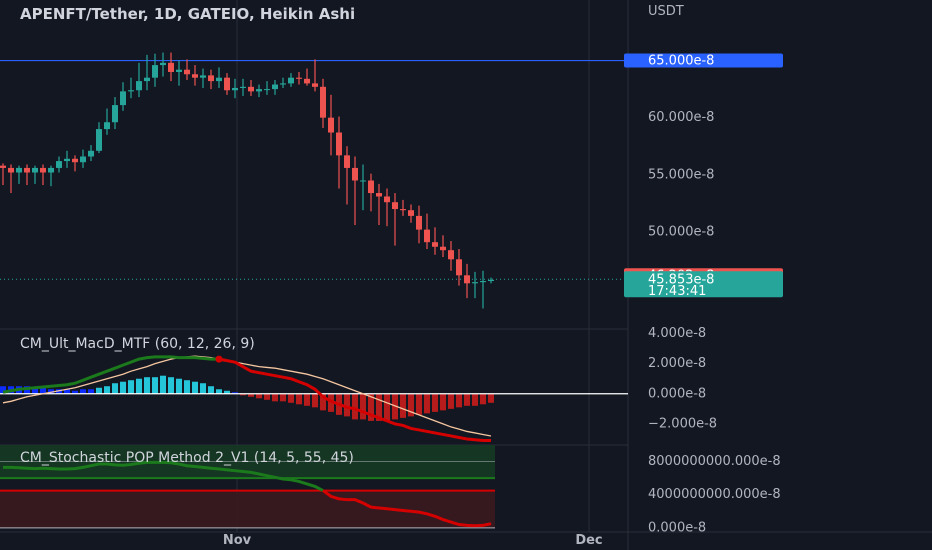 This screenshot has height=550, width=932. I want to click on stoch-tick-label: 8000000000.000e-8, so click(714, 461).